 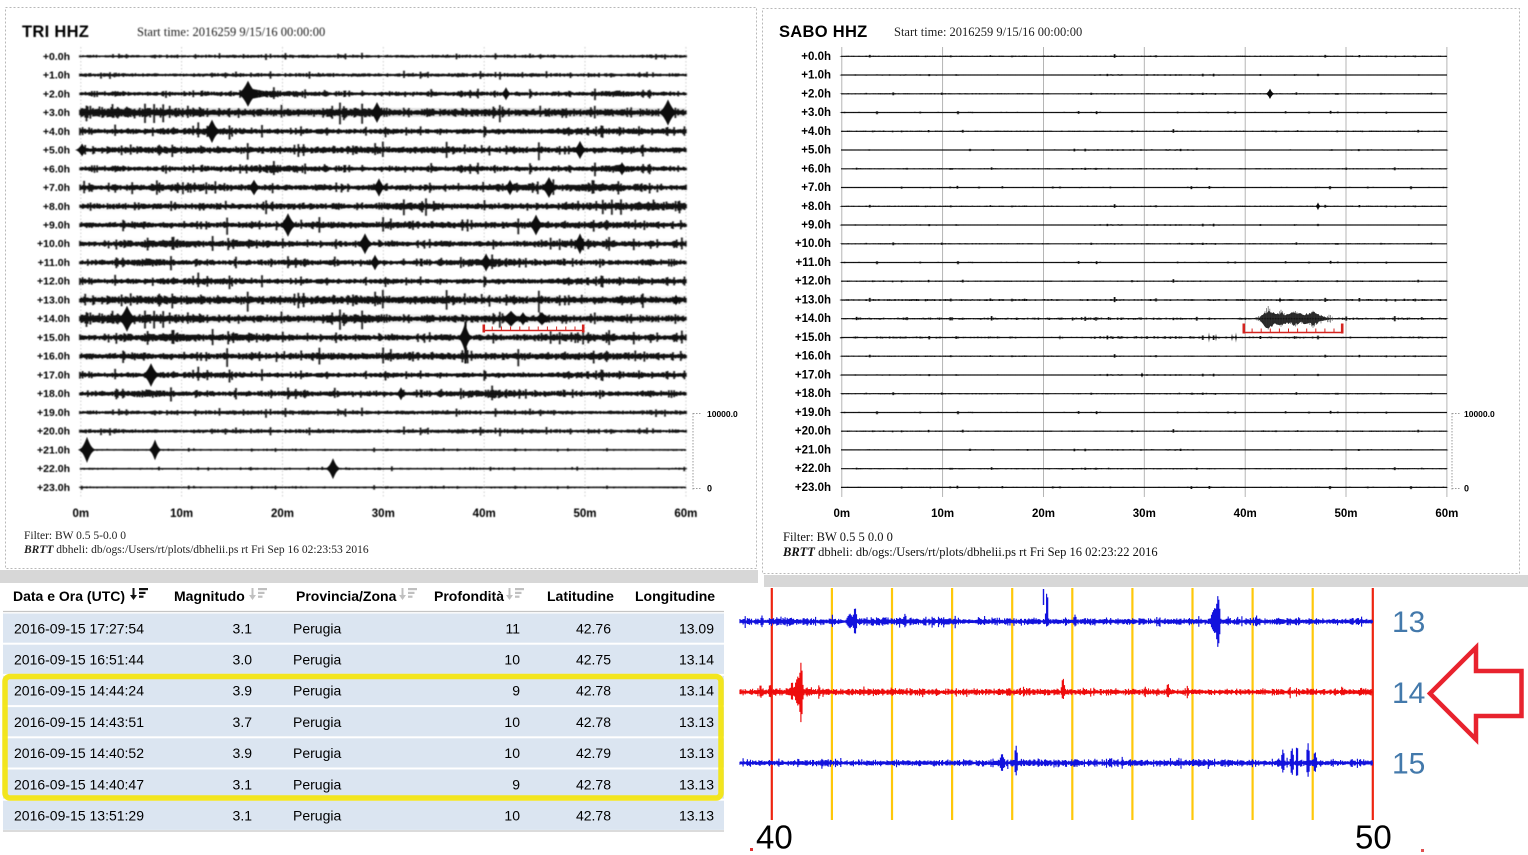 I want to click on svg-text: 2016-09-15 16:51:44, so click(x=79, y=660).